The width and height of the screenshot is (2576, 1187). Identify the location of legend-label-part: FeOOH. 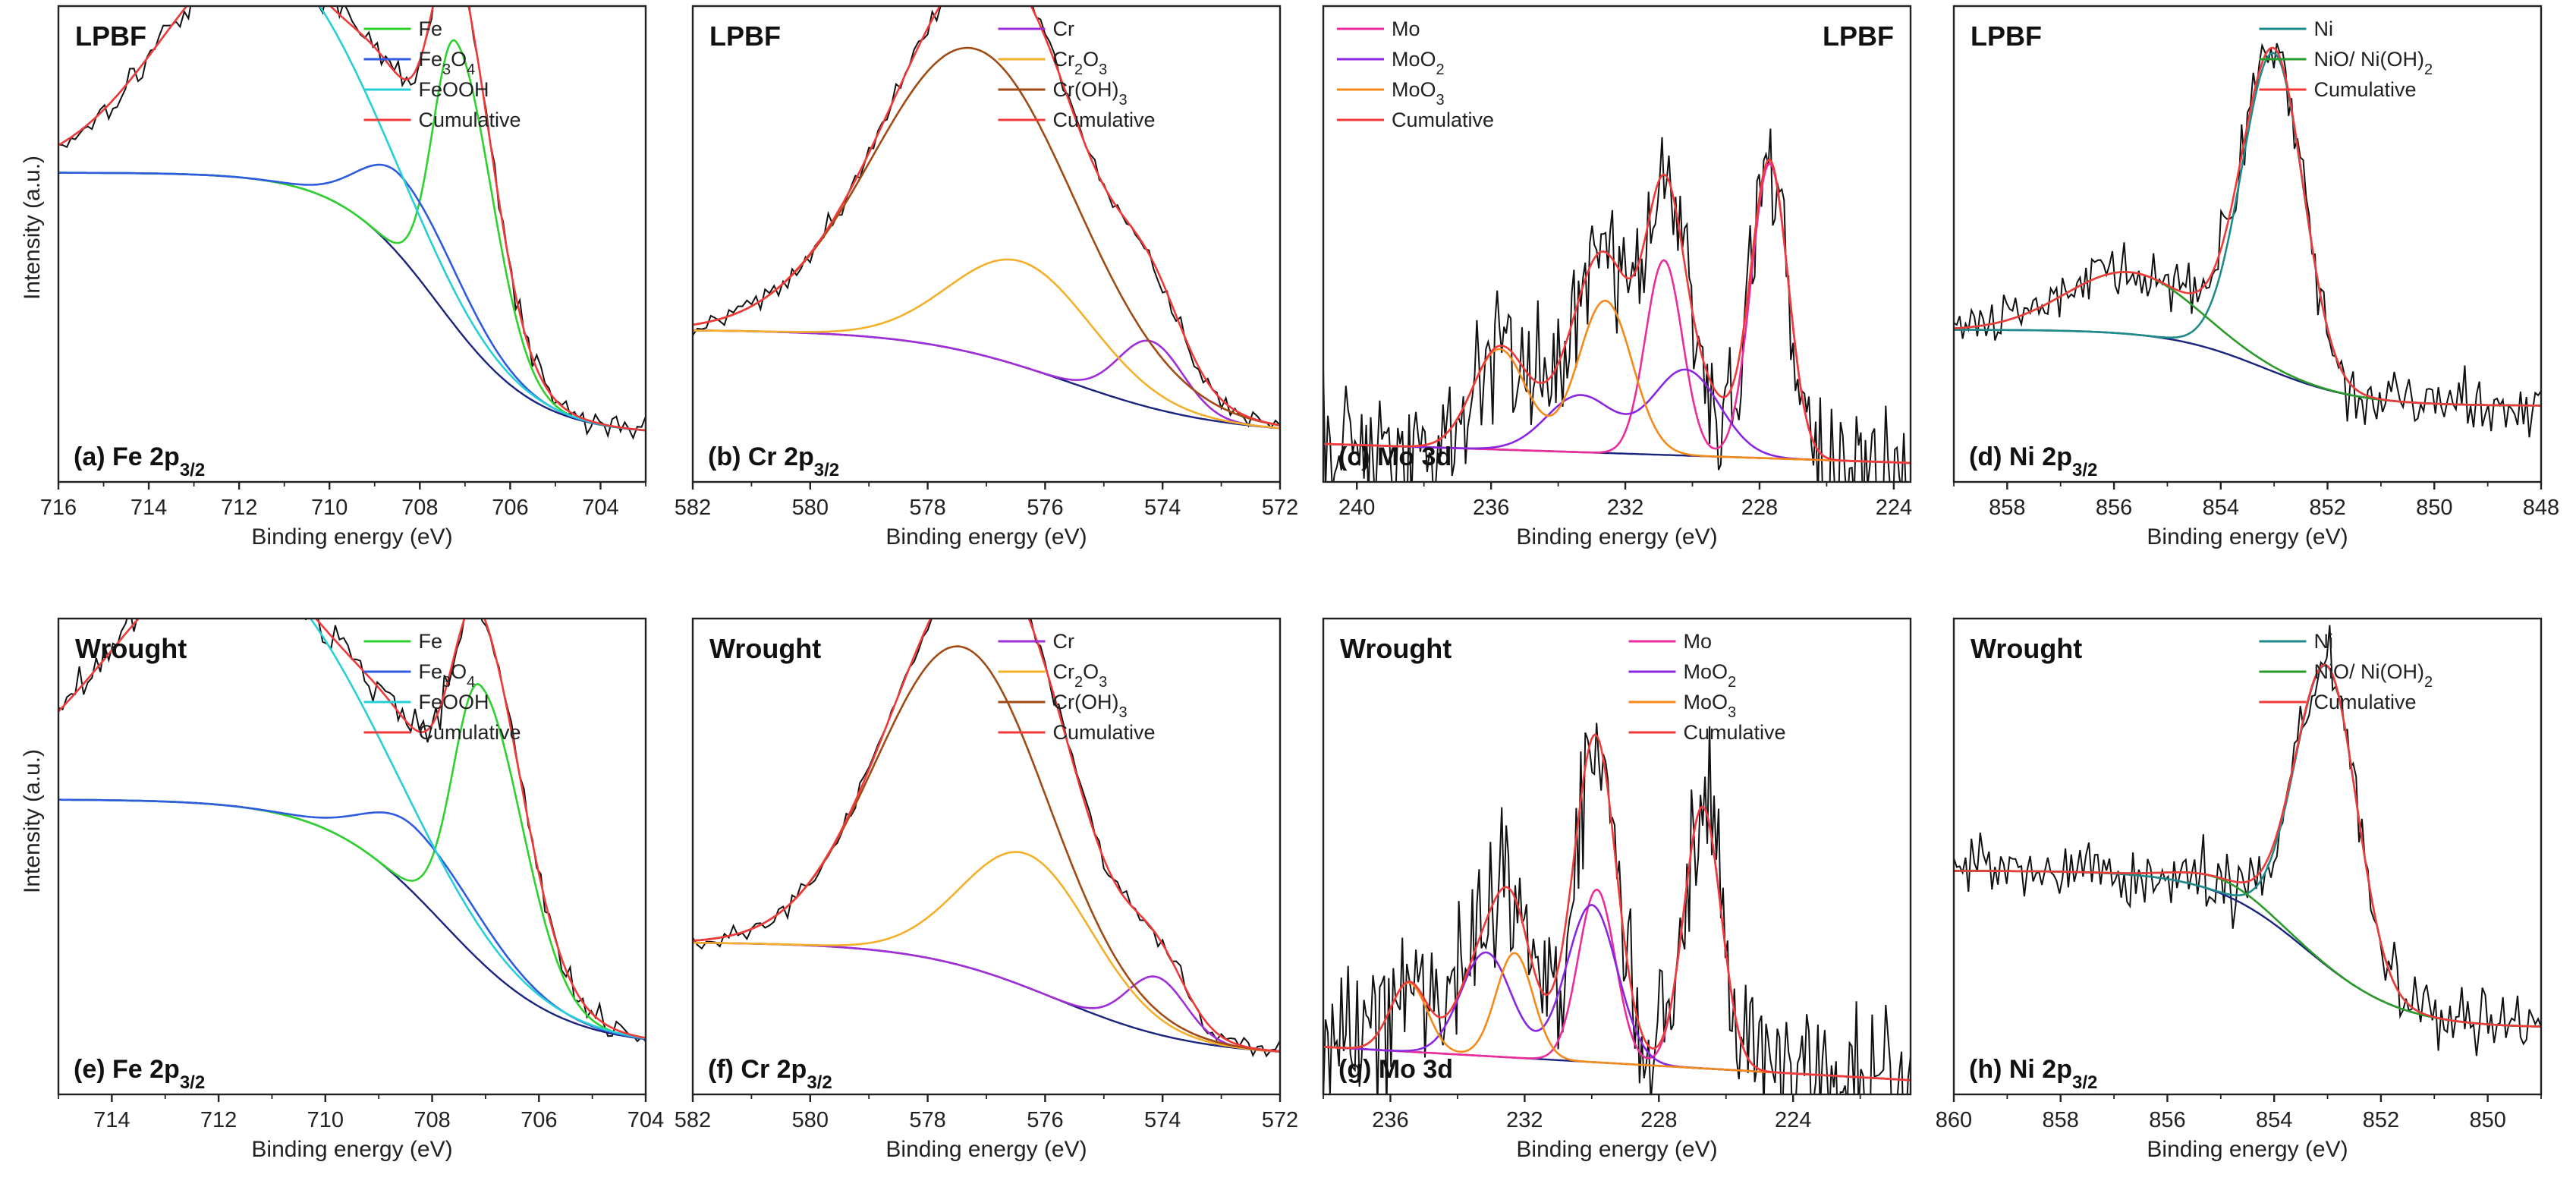
(453, 89).